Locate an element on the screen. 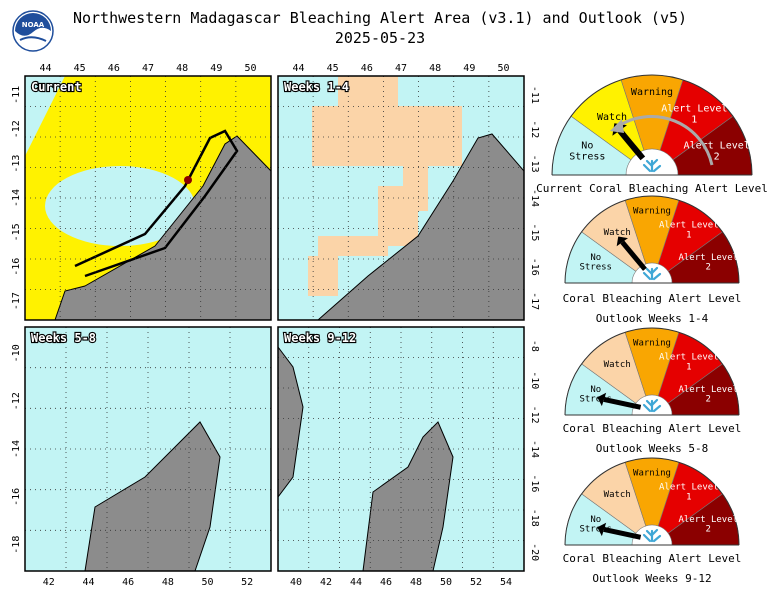 The width and height of the screenshot is (770, 600). panel-label: Weeks 5-8 is located at coordinates (63, 338).